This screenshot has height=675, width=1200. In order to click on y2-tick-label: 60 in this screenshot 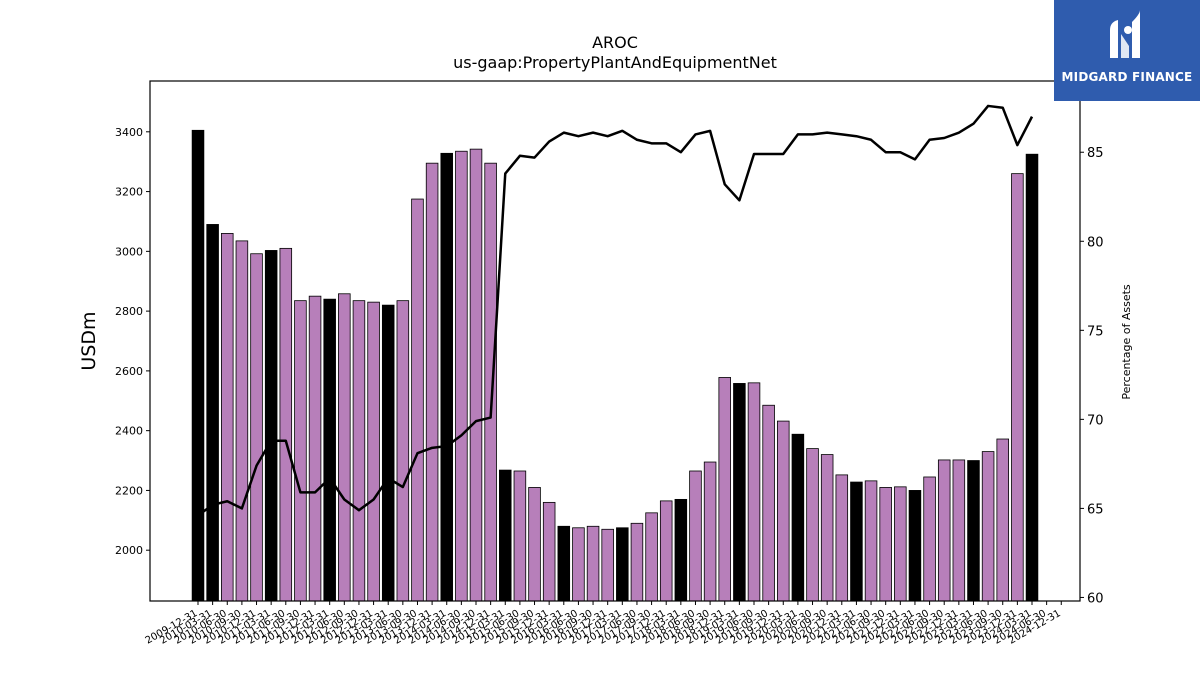, I will do `click(1095, 598)`.